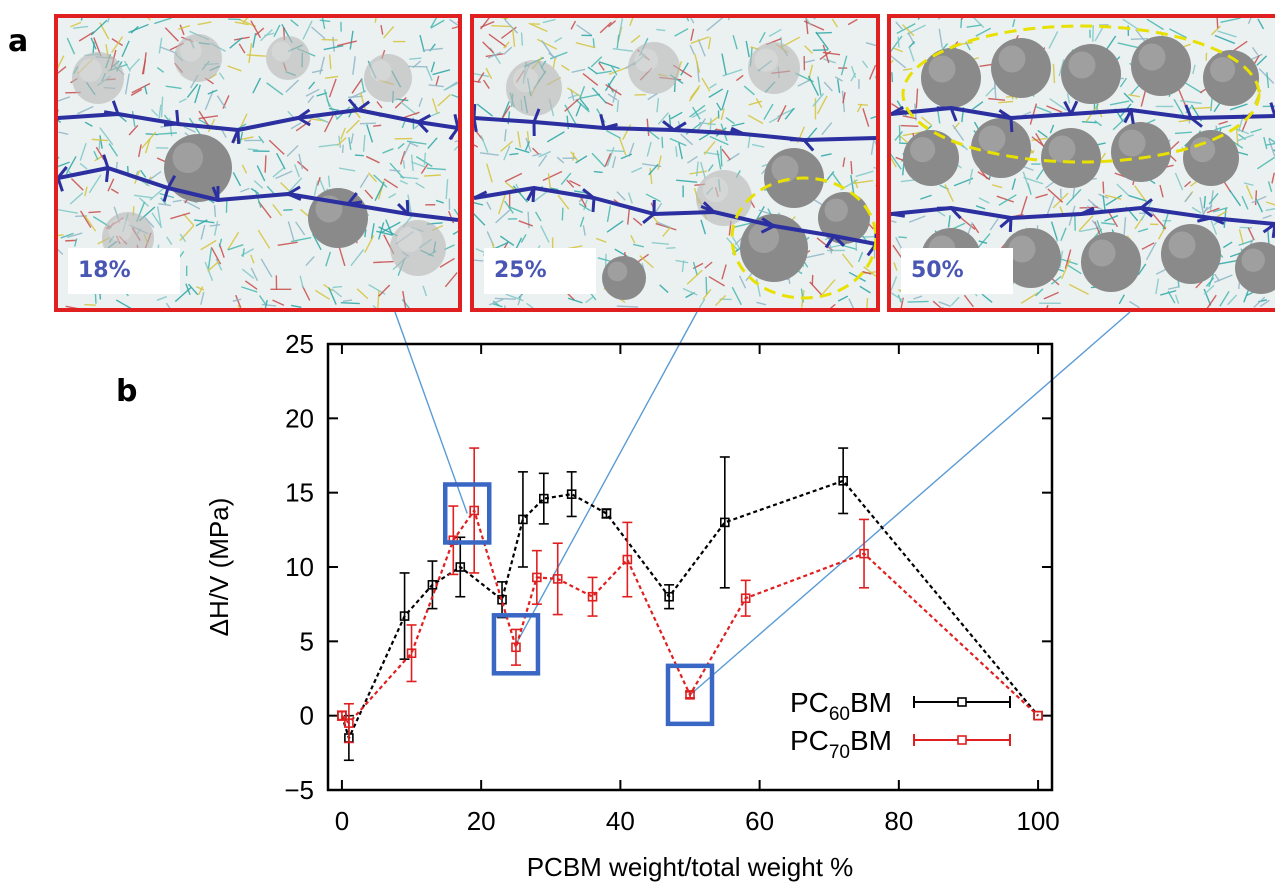 The height and width of the screenshot is (891, 1275). Describe the element at coordinates (299, 493) in the screenshot. I see `y-tick-label: 15` at that location.